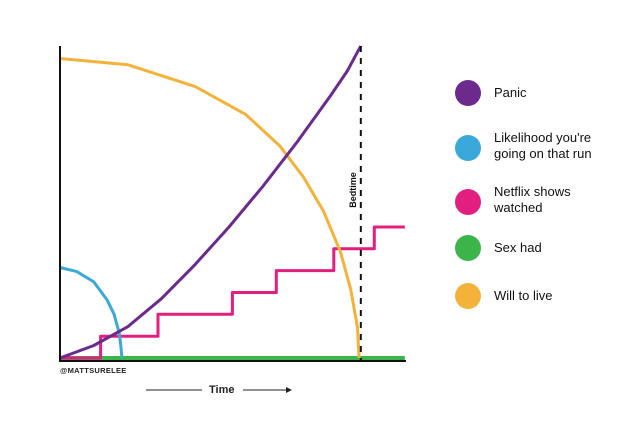  What do you see at coordinates (93, 370) in the screenshot?
I see `credit-text: @MATTSURELEE` at bounding box center [93, 370].